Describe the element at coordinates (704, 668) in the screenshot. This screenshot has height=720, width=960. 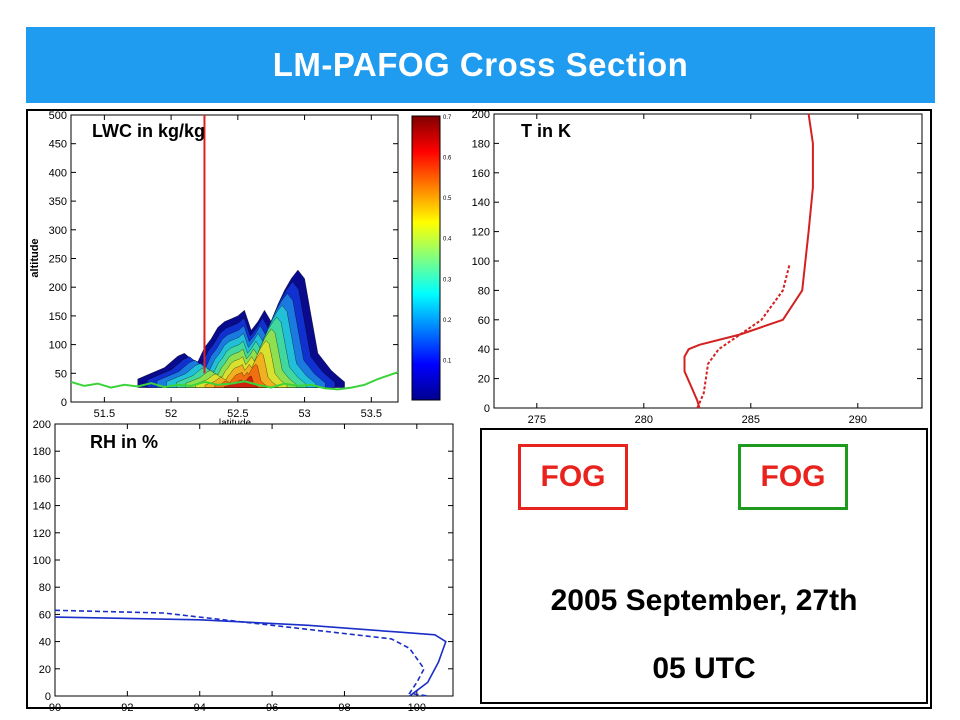
I see `time-text: 05 UTC` at that location.